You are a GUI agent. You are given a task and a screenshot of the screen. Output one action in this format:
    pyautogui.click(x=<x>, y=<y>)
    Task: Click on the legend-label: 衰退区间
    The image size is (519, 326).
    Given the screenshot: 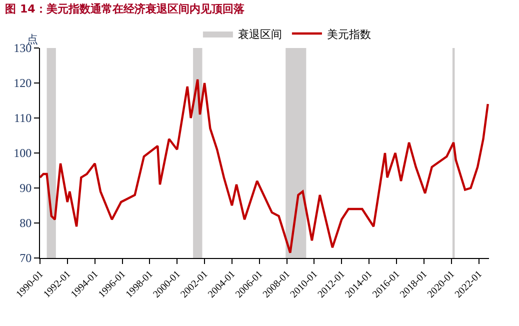 What is the action you would take?
    pyautogui.click(x=260, y=34)
    